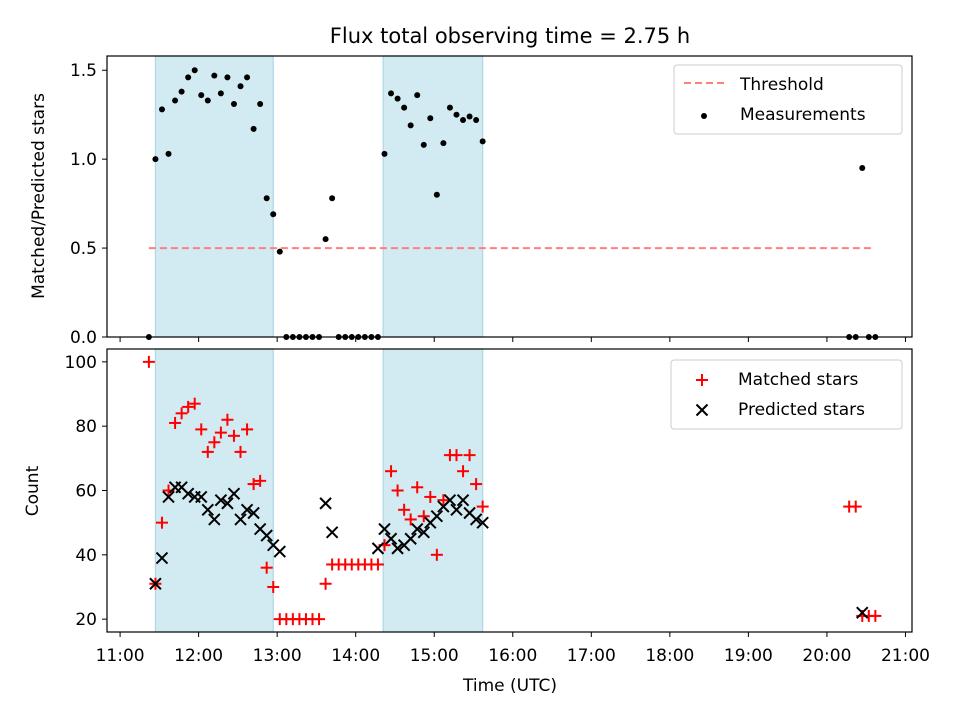 The width and height of the screenshot is (960, 720). Describe the element at coordinates (704, 116) in the screenshot. I see `legend-measurements-swatch` at that location.